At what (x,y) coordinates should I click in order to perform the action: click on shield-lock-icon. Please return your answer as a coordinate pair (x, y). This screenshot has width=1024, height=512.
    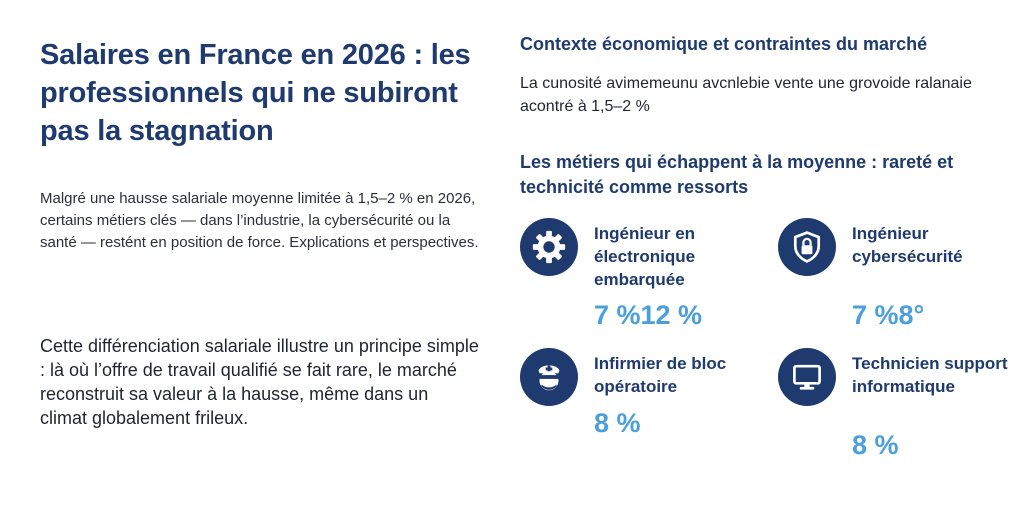
    Looking at the image, I should click on (807, 247).